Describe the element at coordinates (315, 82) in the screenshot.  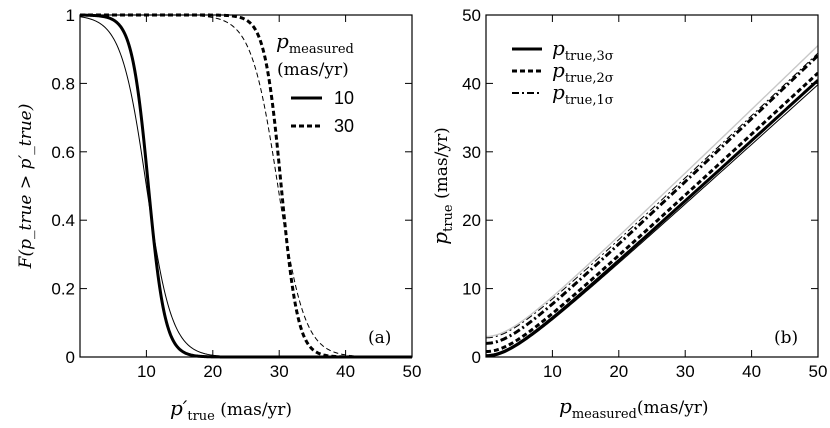
I see `panel-a-legend: pmeasured (mas/yr) 10 30` at that location.